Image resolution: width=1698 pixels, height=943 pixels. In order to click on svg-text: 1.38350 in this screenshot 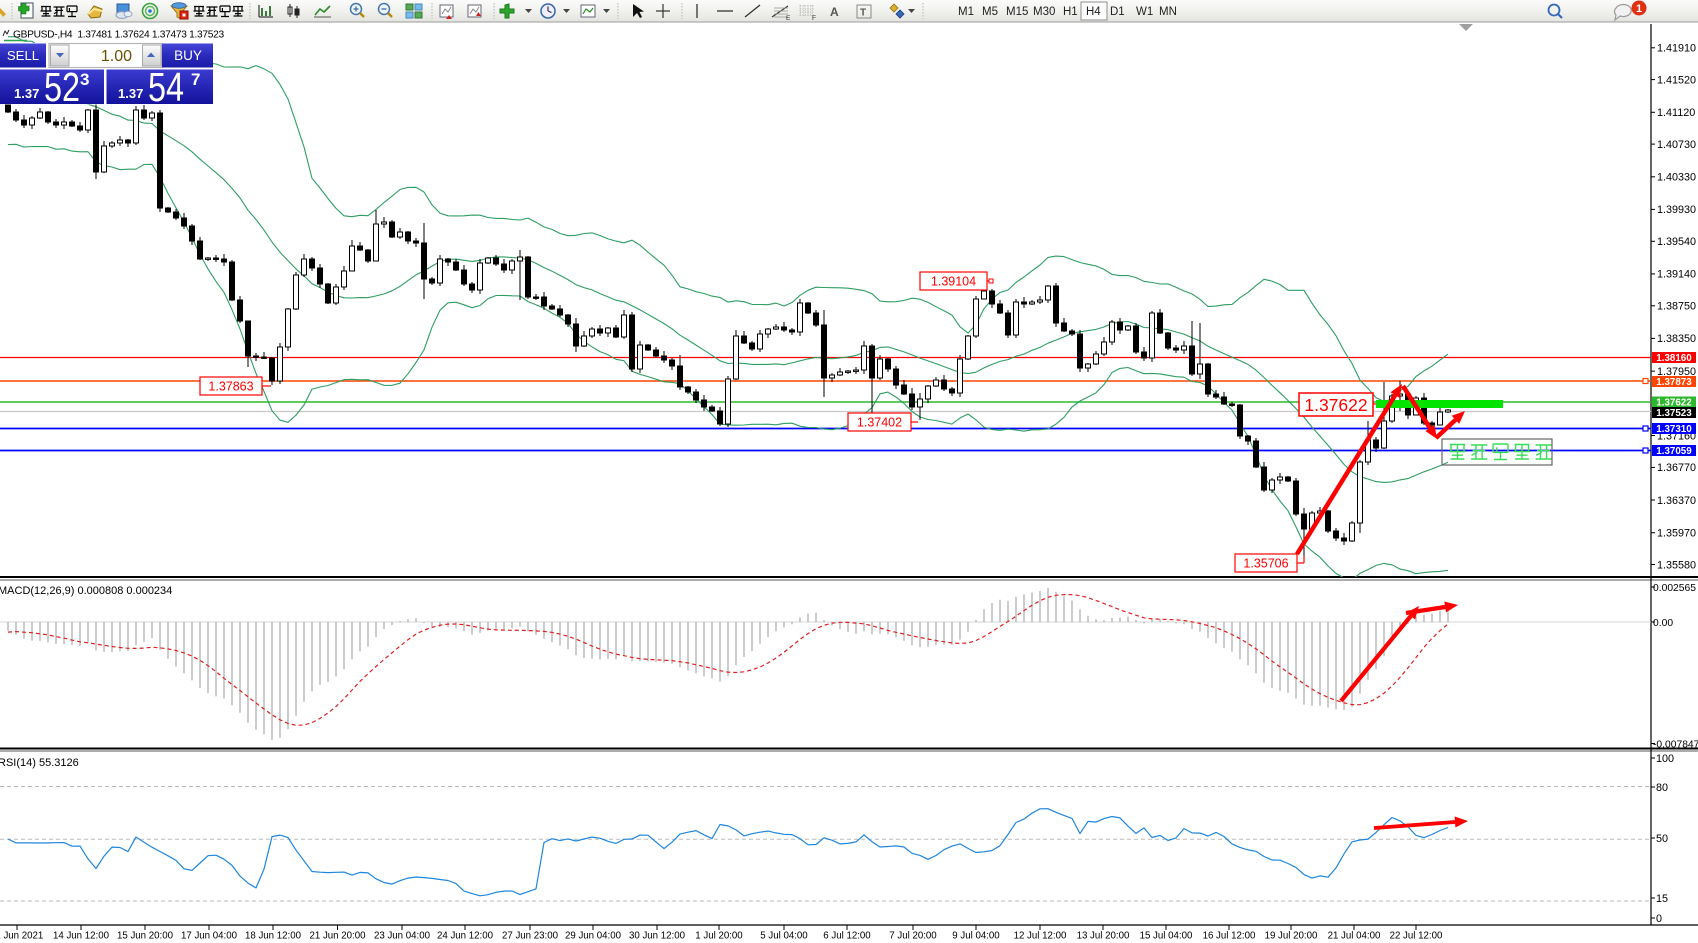, I will do `click(1676, 339)`.